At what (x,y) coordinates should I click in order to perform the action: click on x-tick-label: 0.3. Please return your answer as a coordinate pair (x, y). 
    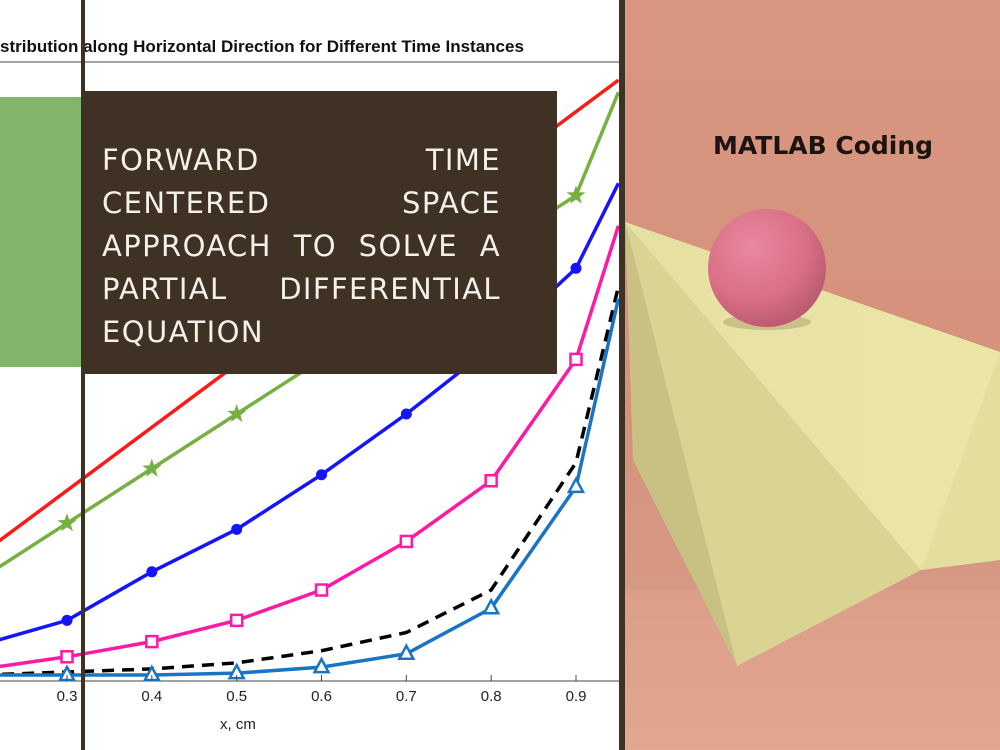
    Looking at the image, I should click on (67, 696).